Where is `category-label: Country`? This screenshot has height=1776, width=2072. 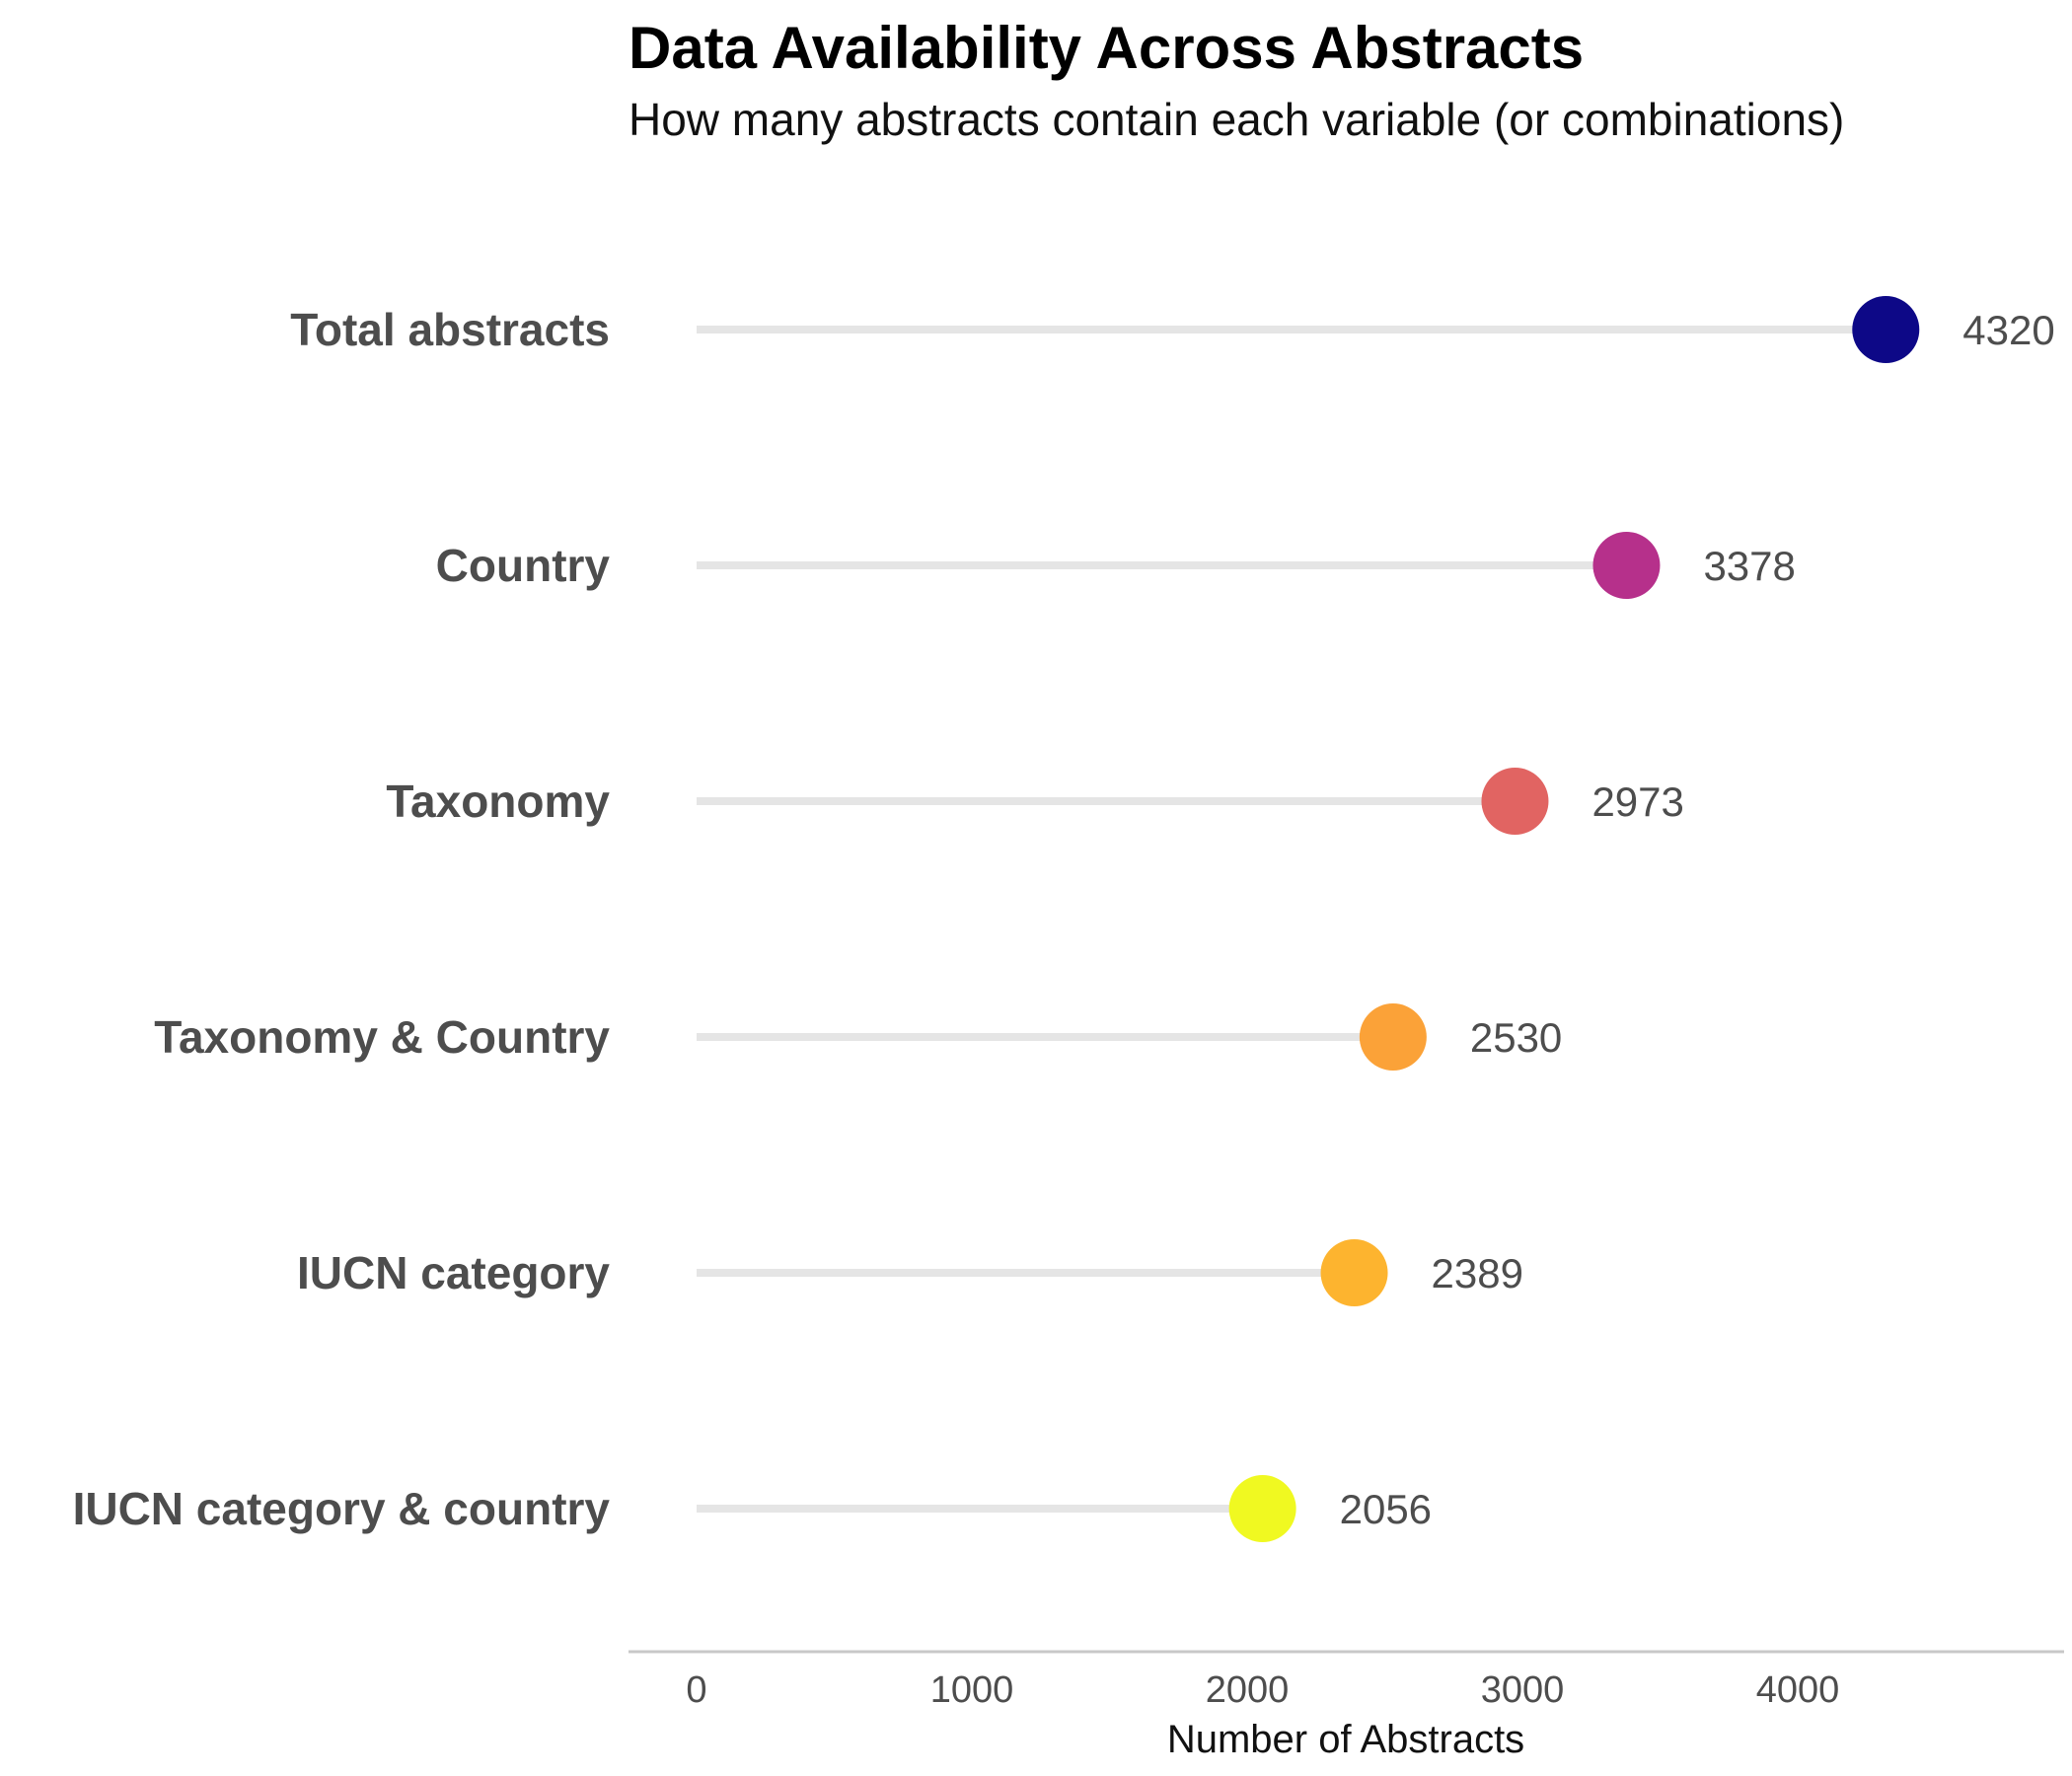
category-label: Country is located at coordinates (524, 566).